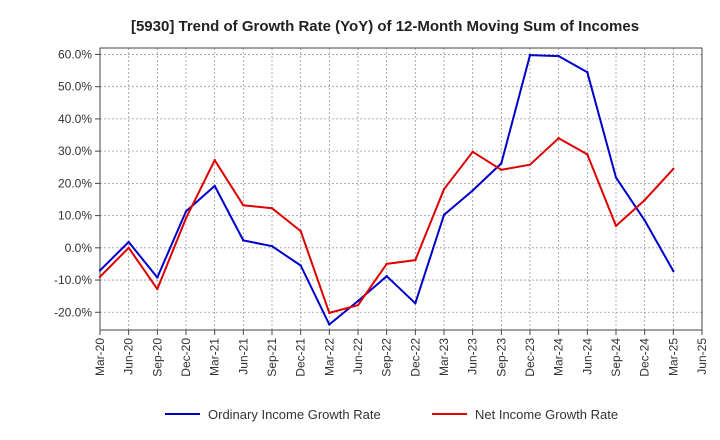  What do you see at coordinates (79, 248) in the screenshot?
I see `y-tick-label: 0.0%` at bounding box center [79, 248].